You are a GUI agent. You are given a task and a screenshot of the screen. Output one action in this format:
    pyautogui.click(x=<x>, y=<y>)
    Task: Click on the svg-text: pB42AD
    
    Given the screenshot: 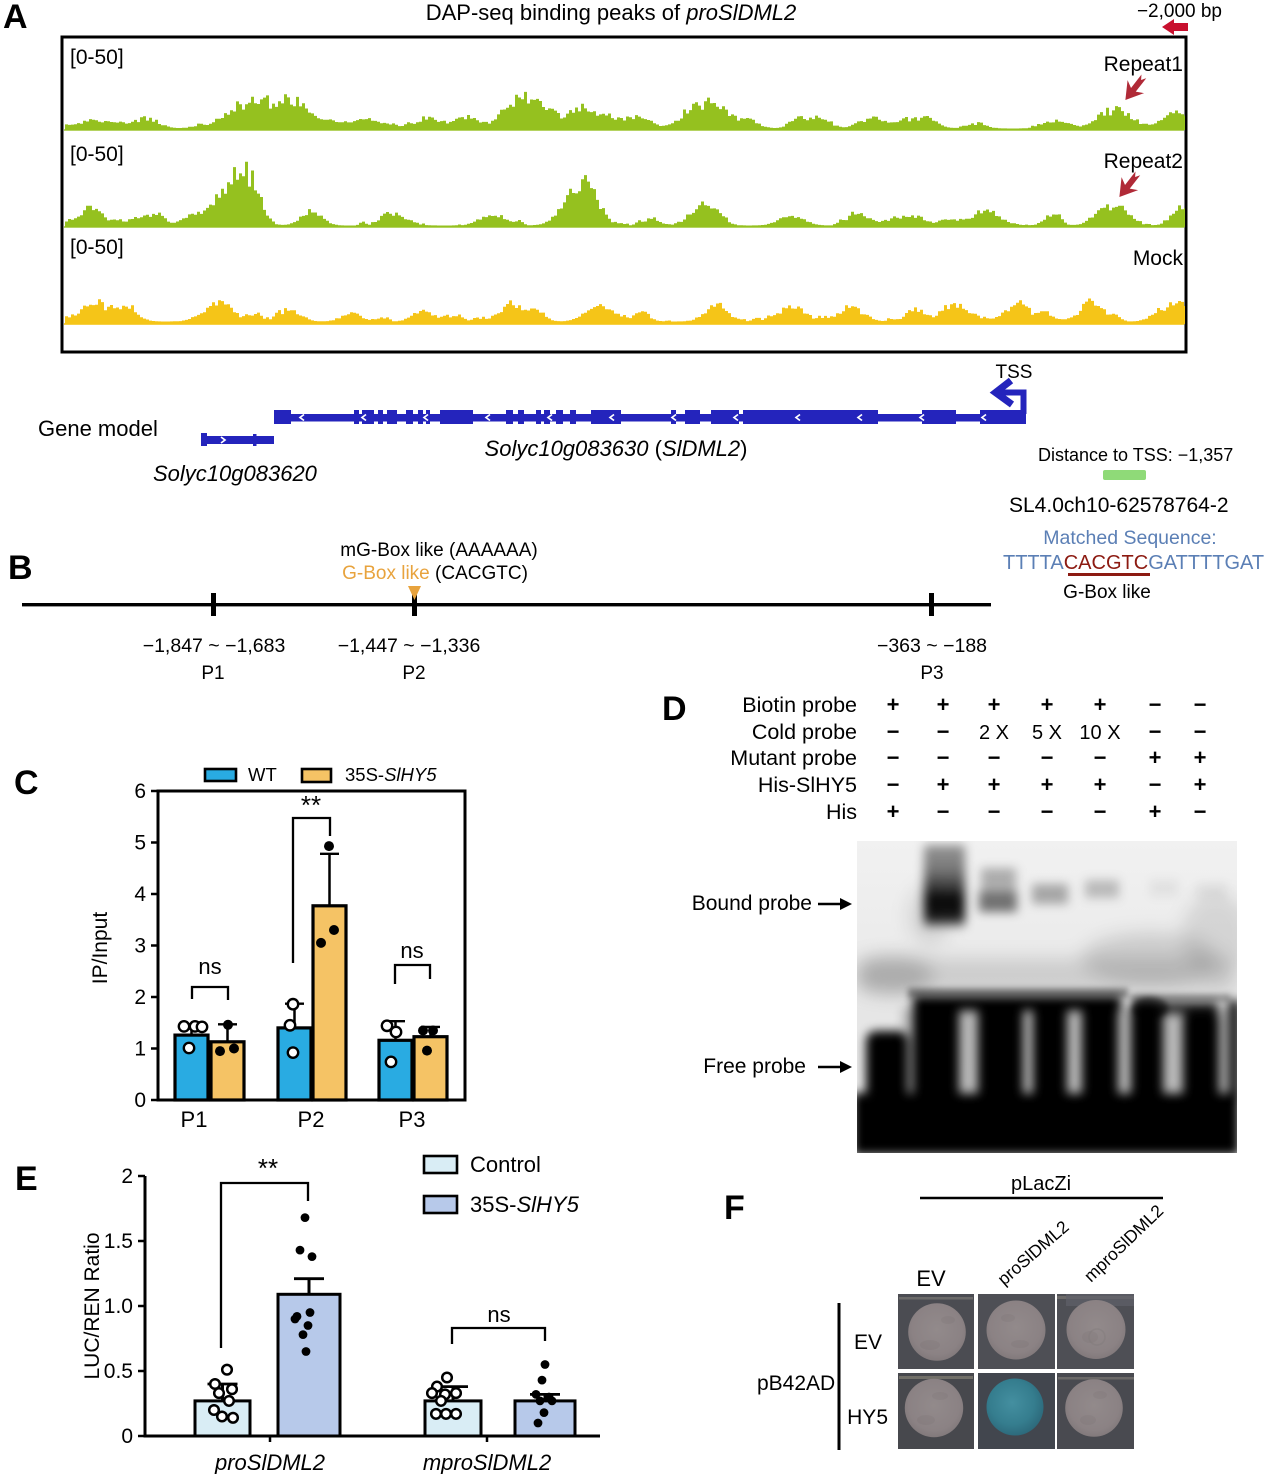 What is the action you would take?
    pyautogui.click(x=796, y=1383)
    